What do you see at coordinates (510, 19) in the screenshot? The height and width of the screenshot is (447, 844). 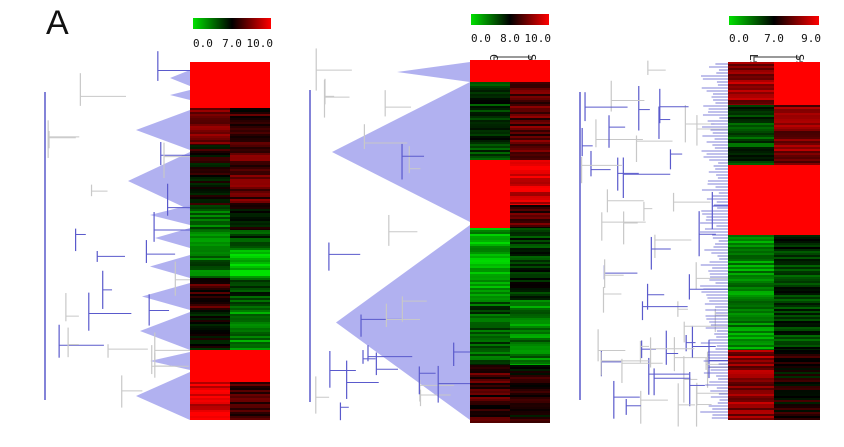 I see `panel-2-color-scale-bar` at bounding box center [510, 19].